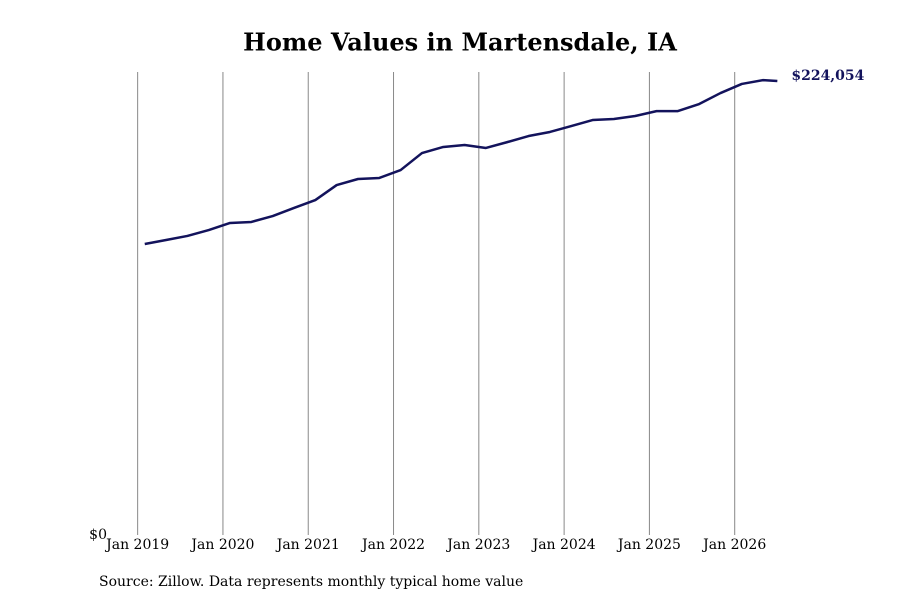 The width and height of the screenshot is (900, 600). Describe the element at coordinates (221, 545) in the screenshot. I see `x-tick-label: Jan 2020` at that location.